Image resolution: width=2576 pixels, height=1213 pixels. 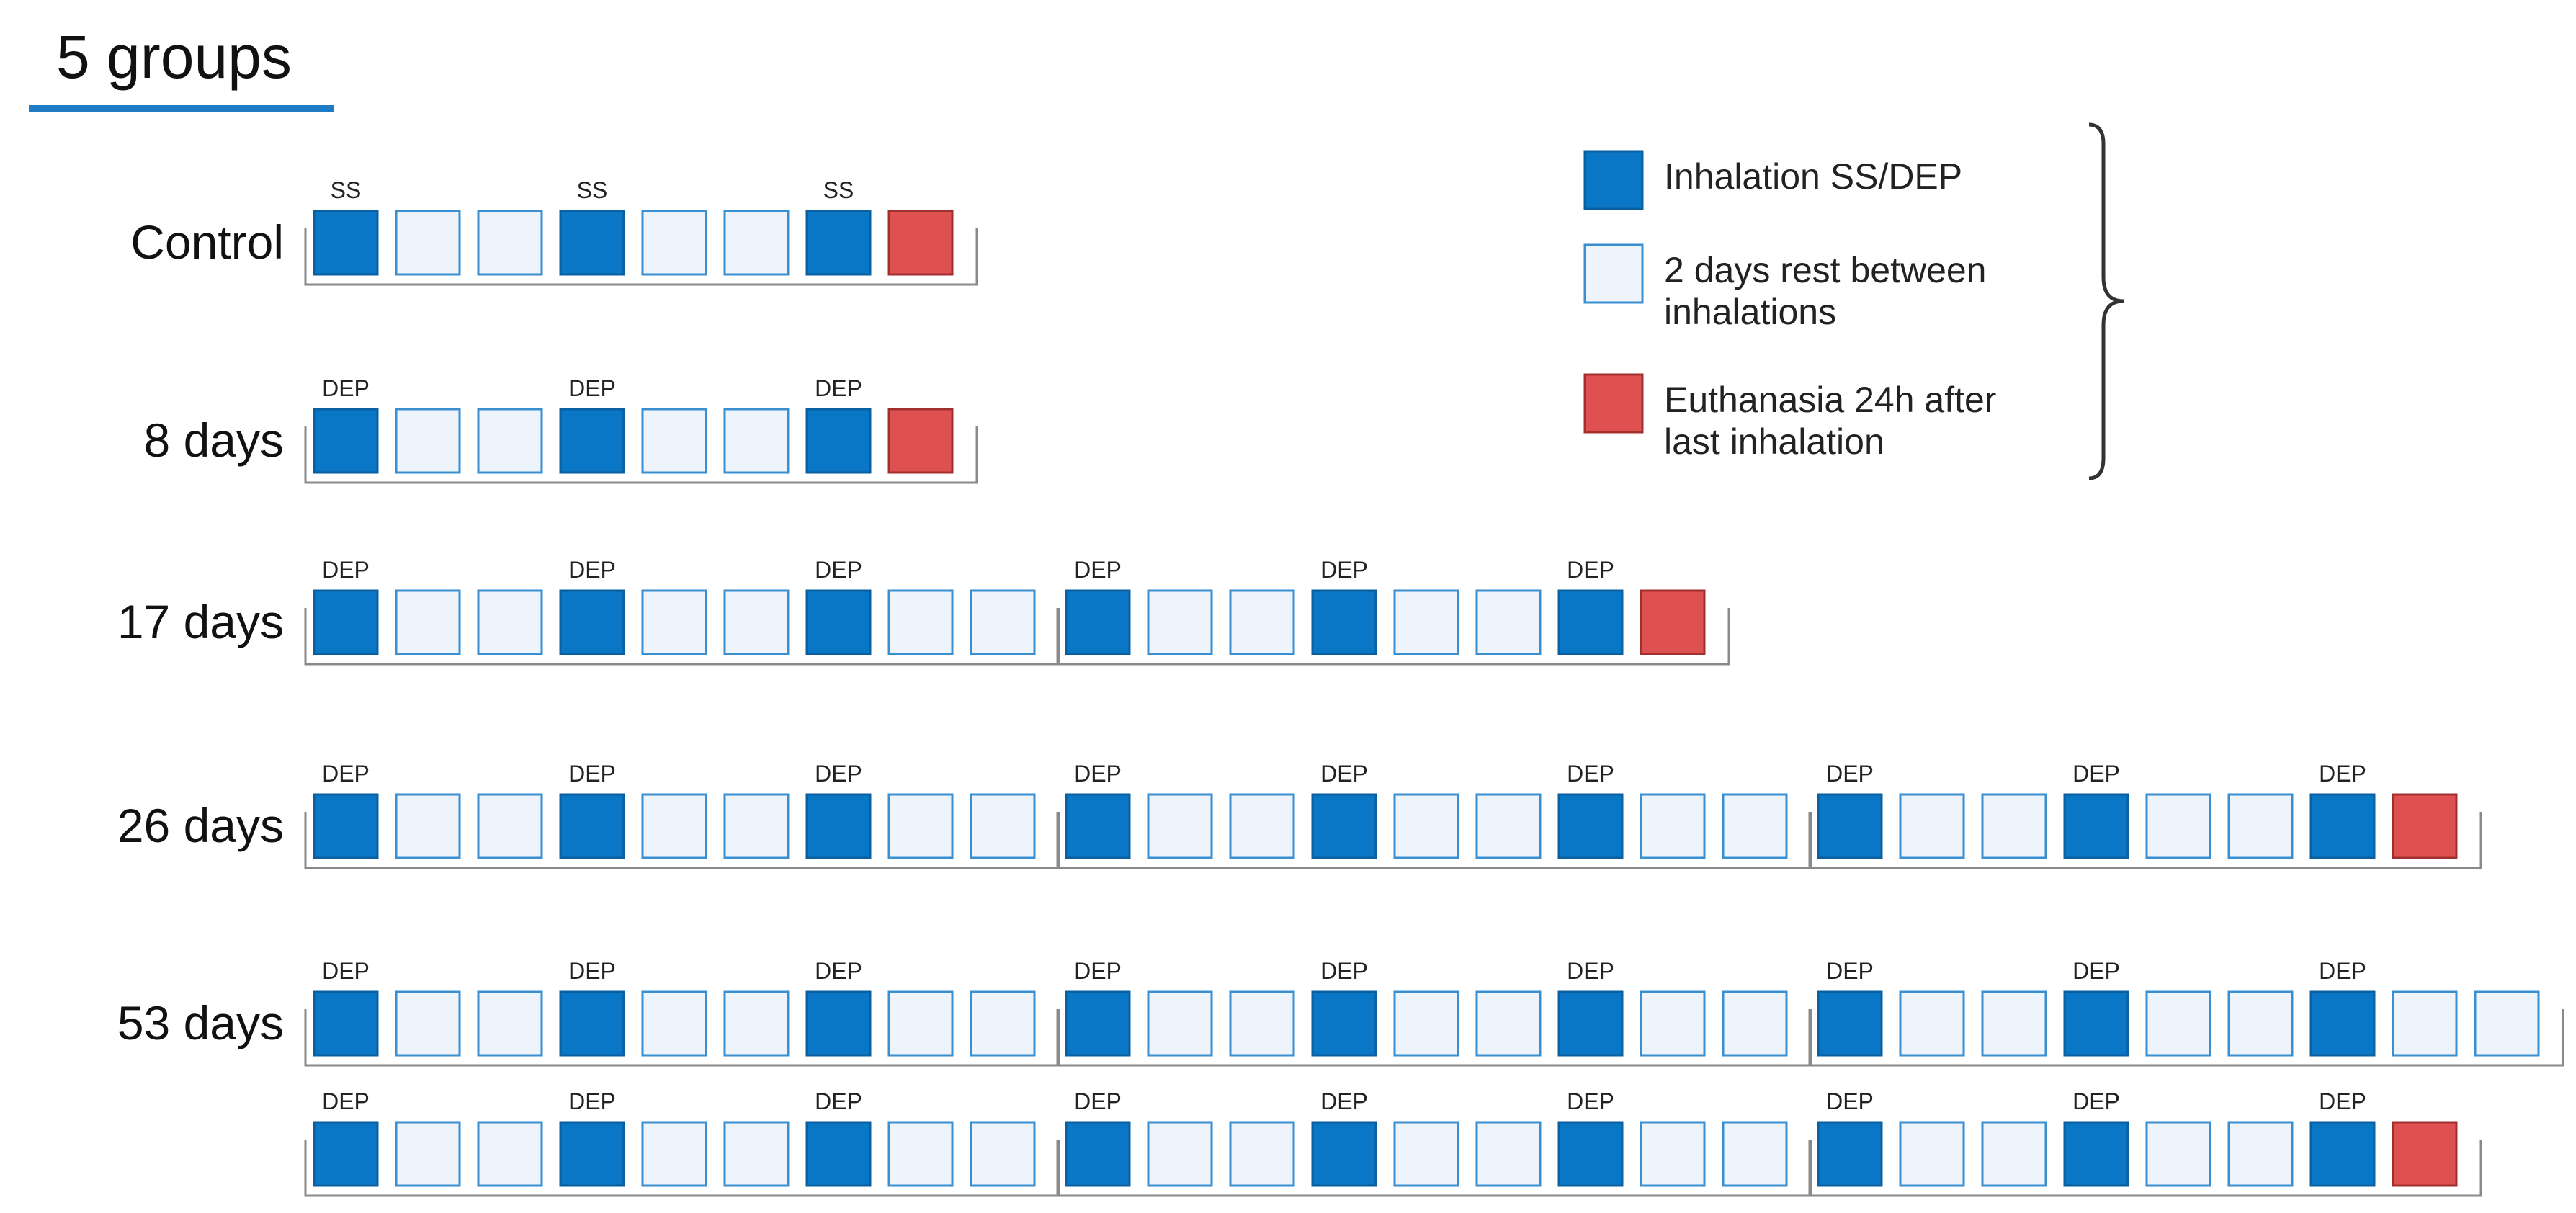 What do you see at coordinates (1774, 442) in the screenshot?
I see `legend-label: last inhalation` at bounding box center [1774, 442].